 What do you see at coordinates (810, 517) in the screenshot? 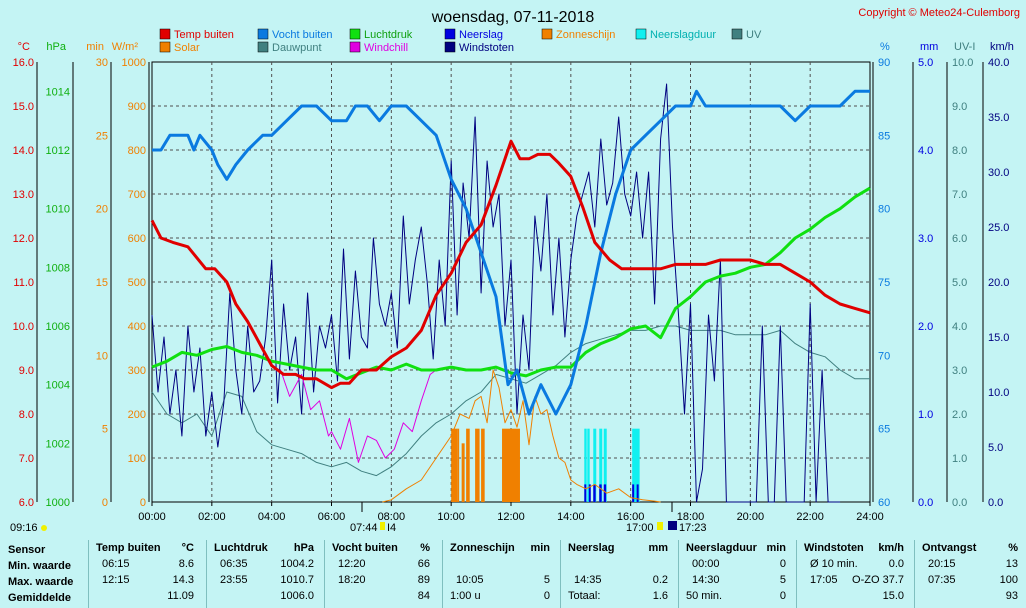
I see `x-tick-label: 22:00` at bounding box center [810, 517].